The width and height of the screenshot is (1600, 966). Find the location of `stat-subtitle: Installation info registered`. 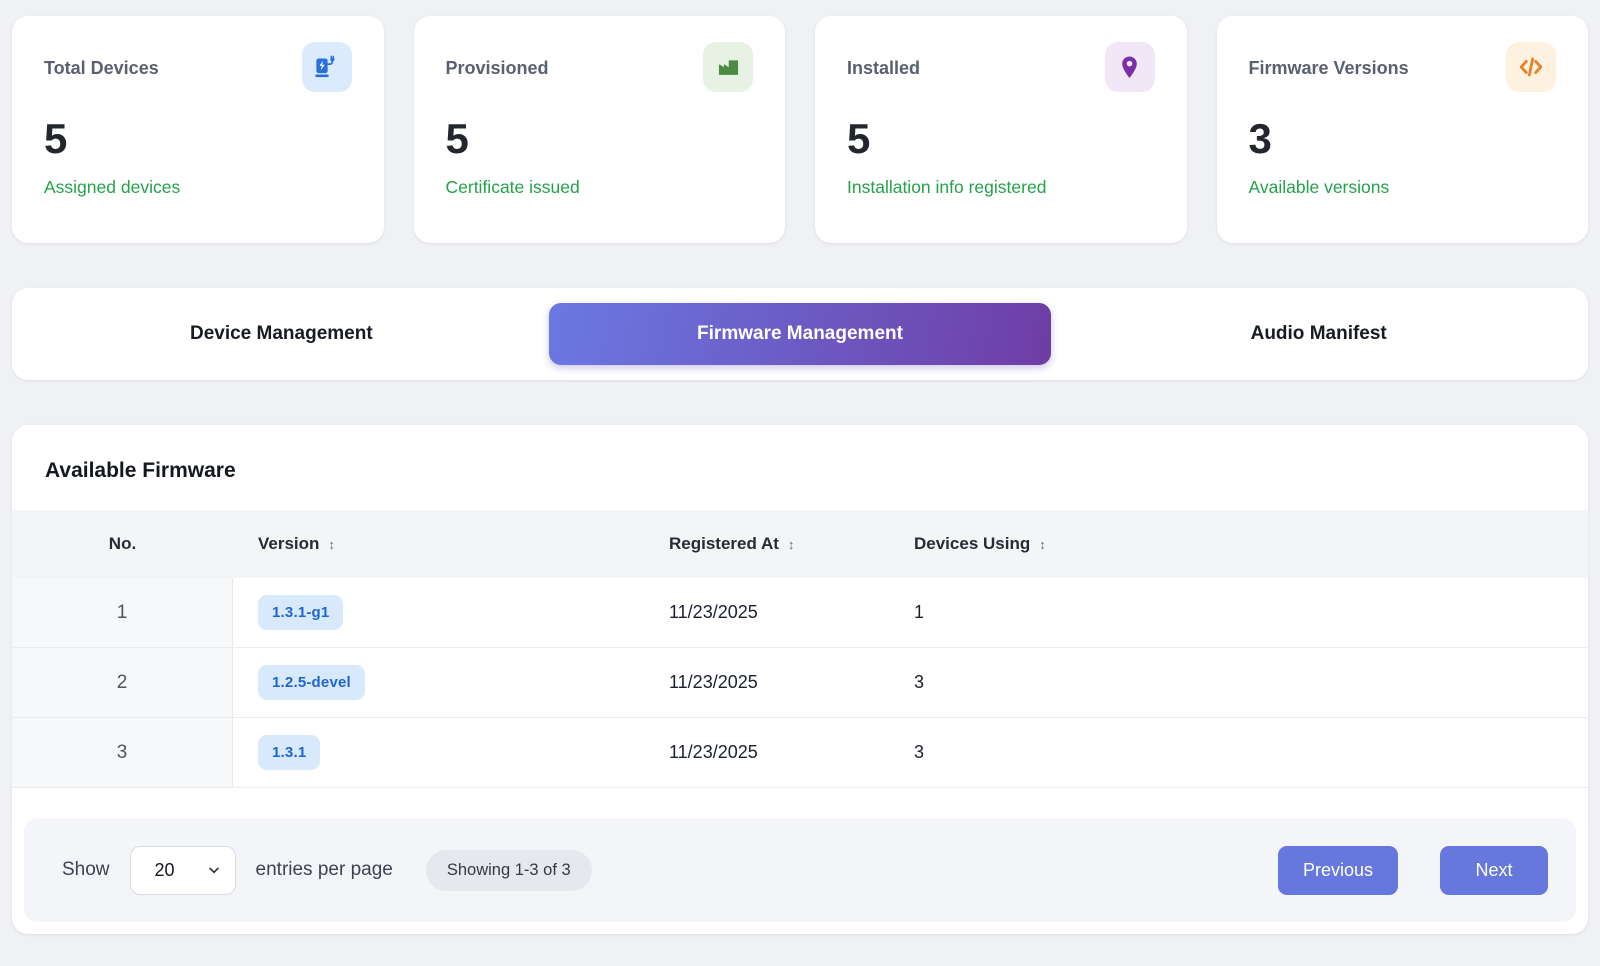

stat-subtitle: Installation info registered is located at coordinates (947, 187).